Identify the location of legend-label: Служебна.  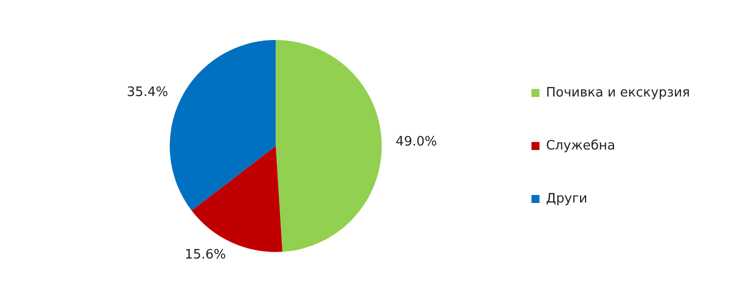
(581, 146).